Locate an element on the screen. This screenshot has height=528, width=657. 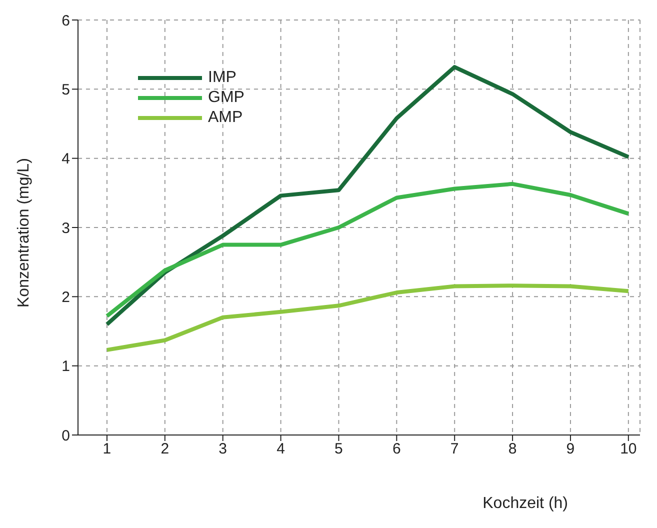
x-tick-label: 2 is located at coordinates (165, 449).